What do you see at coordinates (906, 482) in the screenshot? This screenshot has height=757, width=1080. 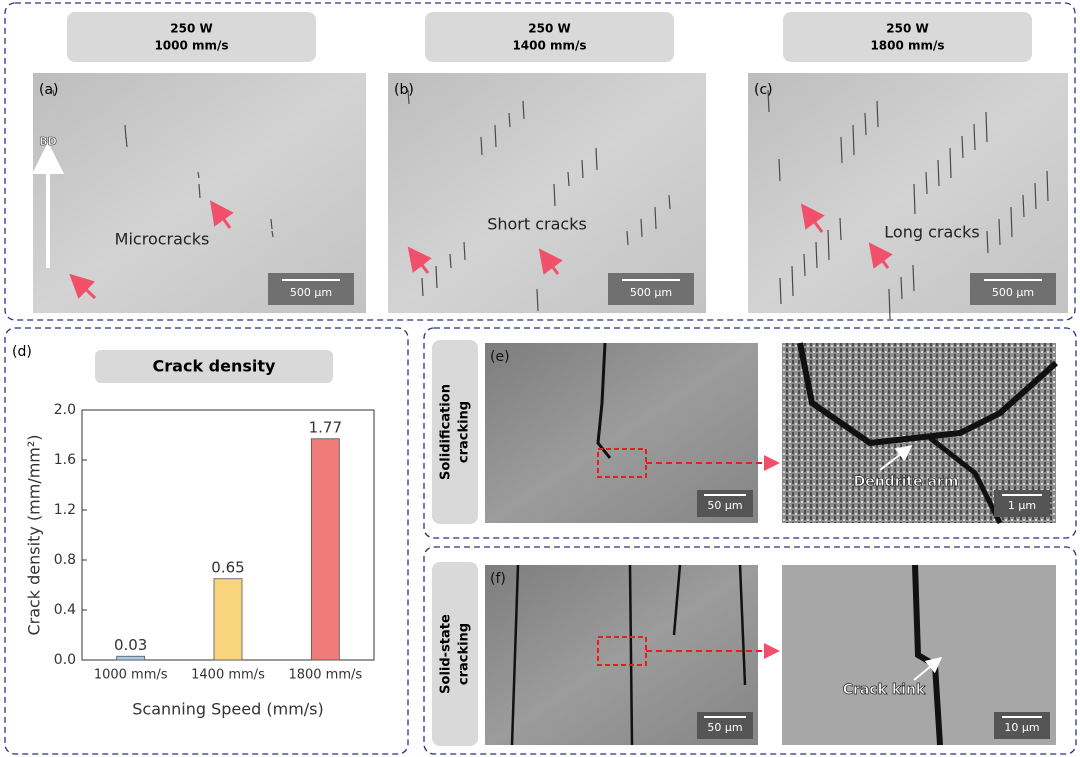 I see `annotation: Dendrite arm` at bounding box center [906, 482].